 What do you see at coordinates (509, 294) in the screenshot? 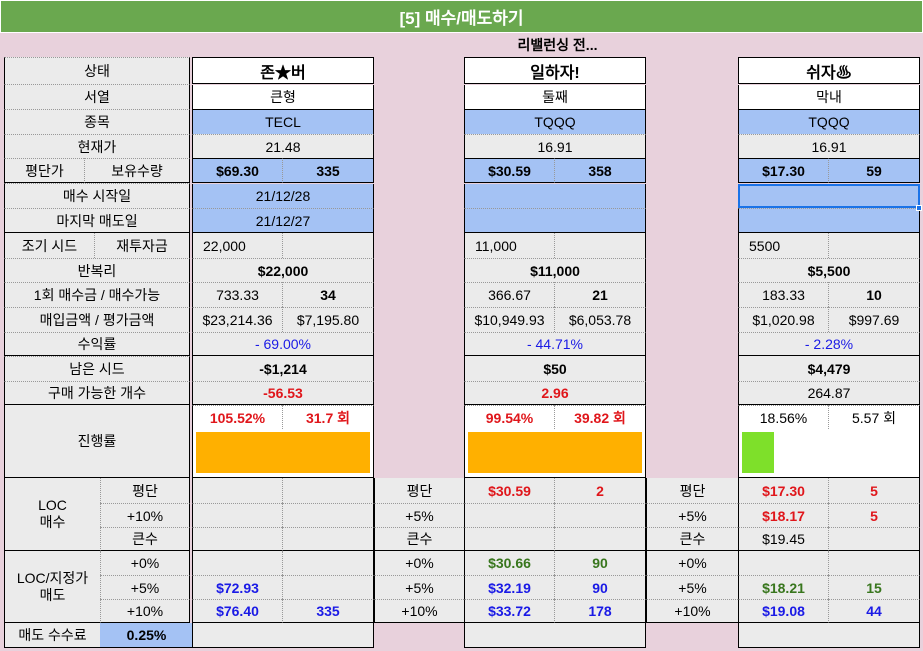
I see `acct2-per-buy: 366.67` at bounding box center [509, 294].